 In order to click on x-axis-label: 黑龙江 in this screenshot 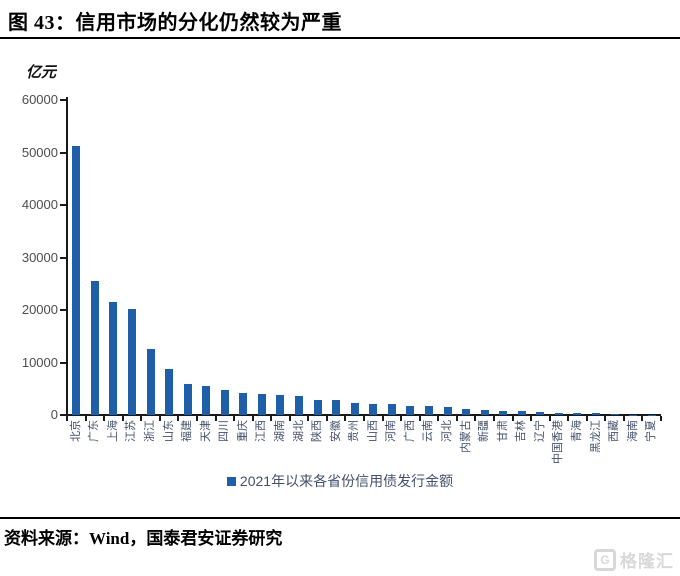, I will do `click(595, 436)`.